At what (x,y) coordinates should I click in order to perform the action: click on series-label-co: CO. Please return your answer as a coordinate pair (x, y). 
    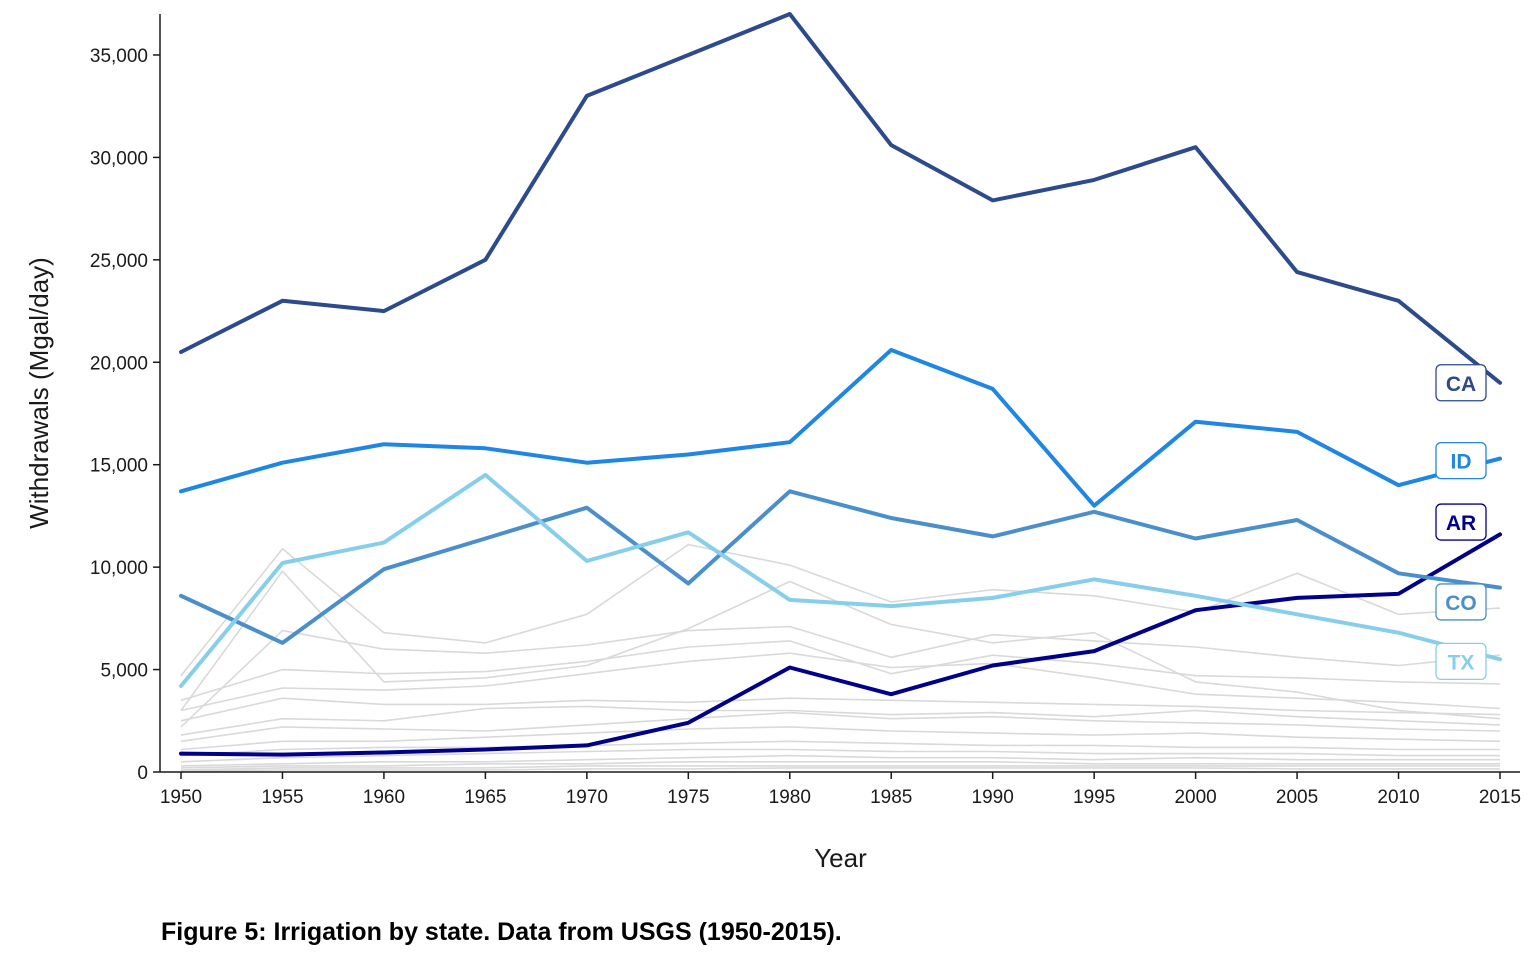
    Looking at the image, I should click on (1461, 602).